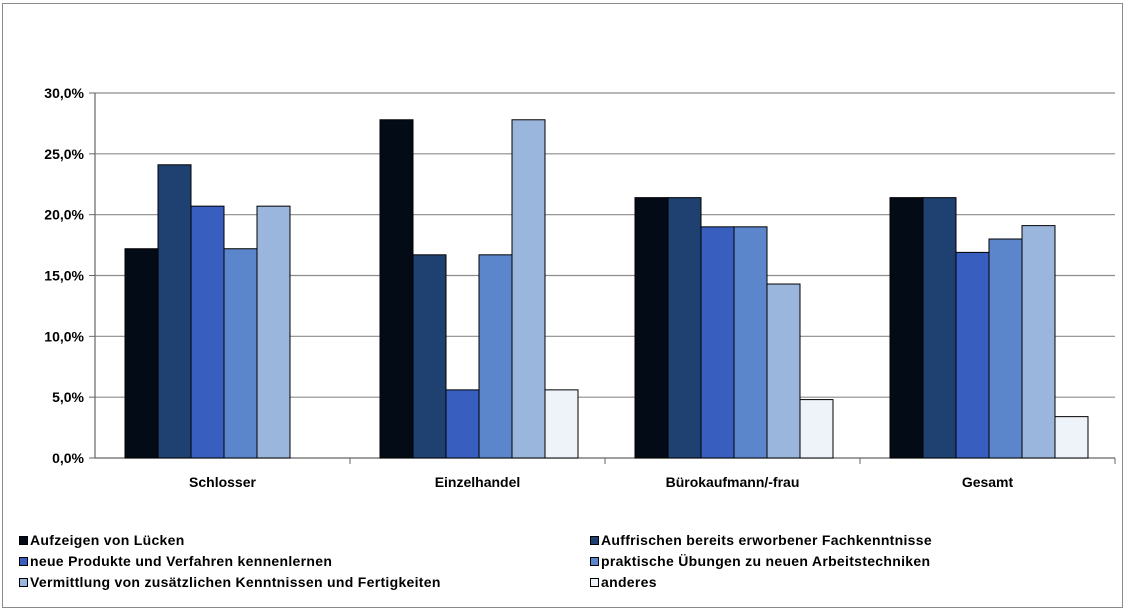  Describe the element at coordinates (64, 336) in the screenshot. I see `y-tick-label: 10,0%` at that location.